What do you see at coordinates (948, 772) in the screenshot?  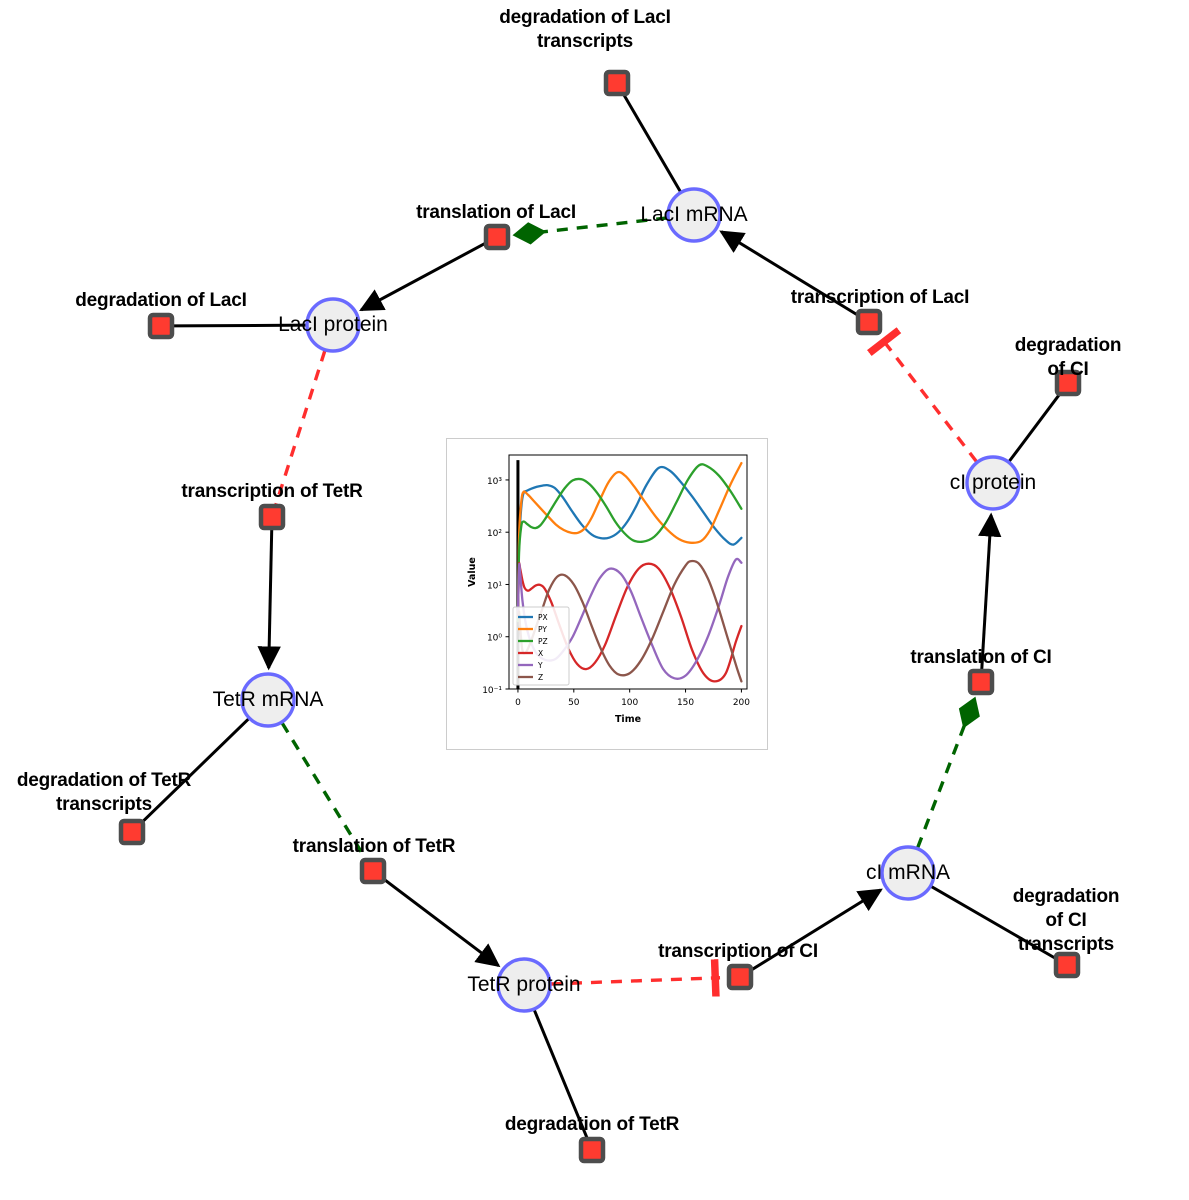 I see `edge-ci_mrna-to-translation_ci` at bounding box center [948, 772].